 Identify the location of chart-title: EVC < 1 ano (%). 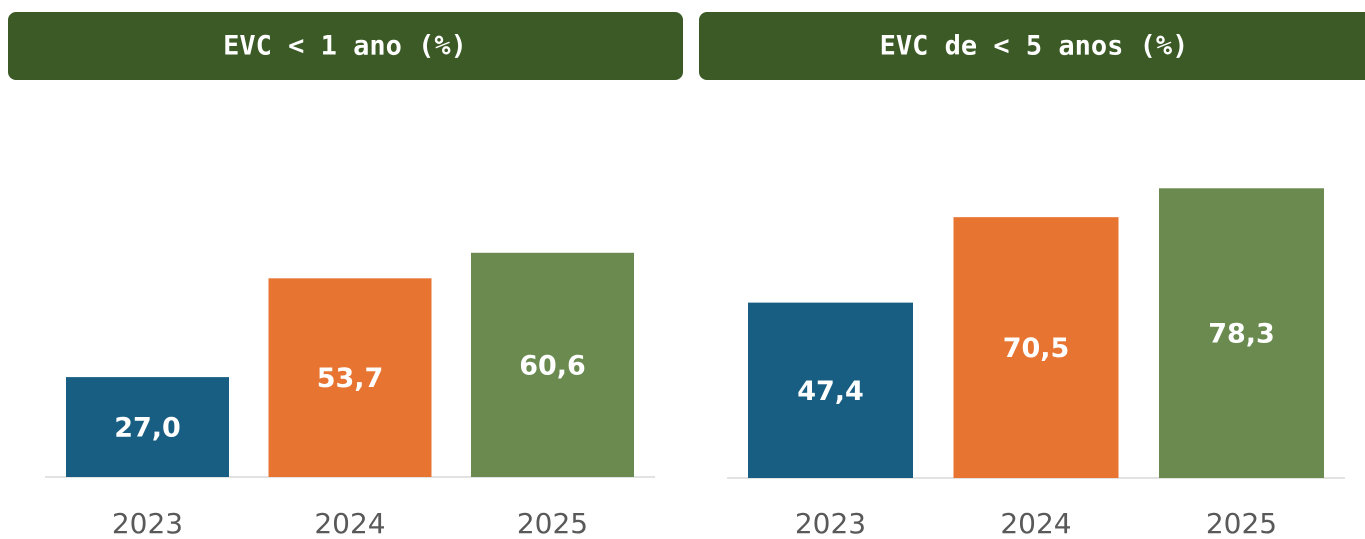
(345, 46).